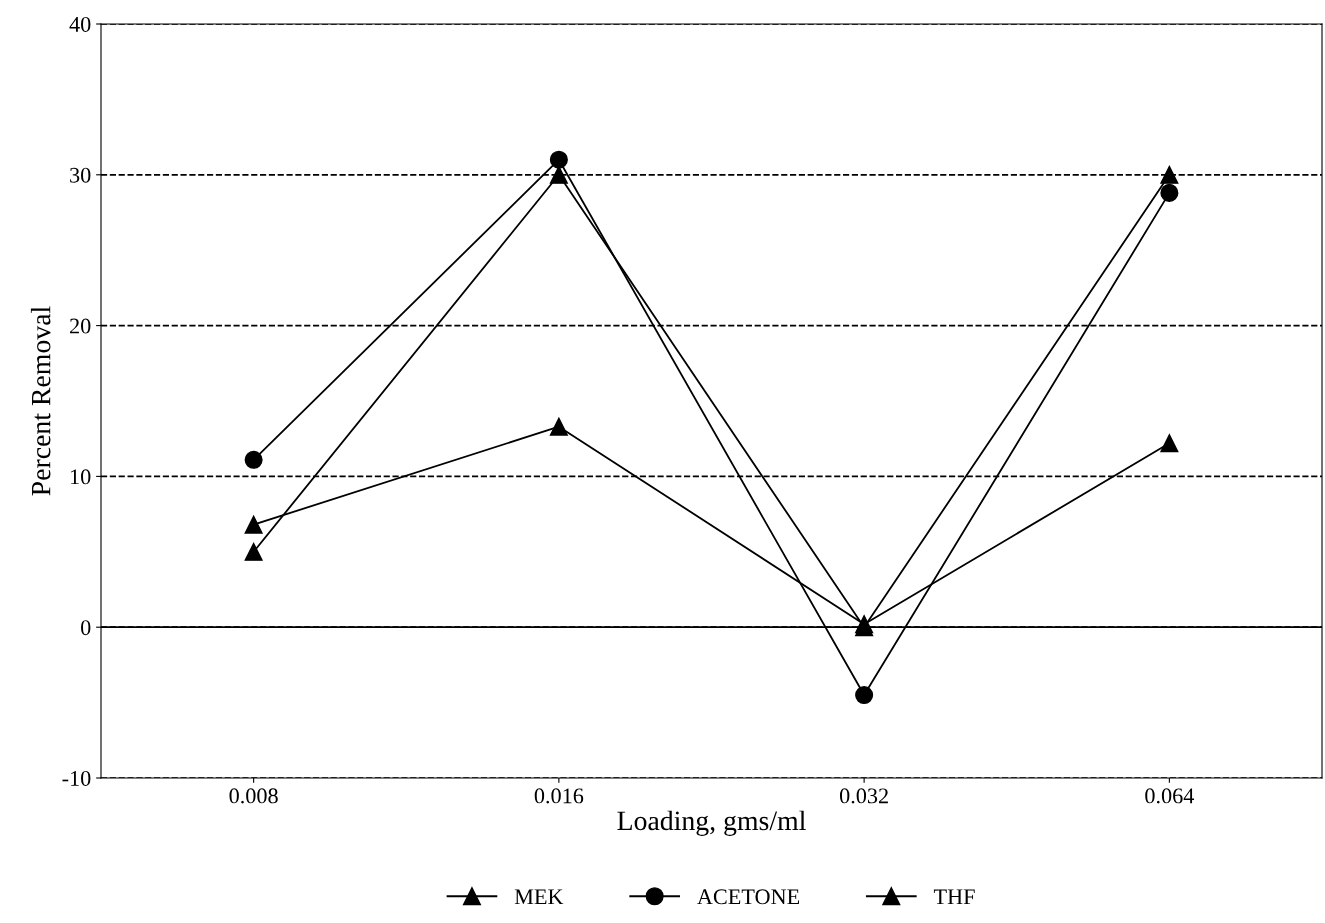  Describe the element at coordinates (711, 823) in the screenshot. I see `x-axis-title: Loading, gms/ml` at that location.